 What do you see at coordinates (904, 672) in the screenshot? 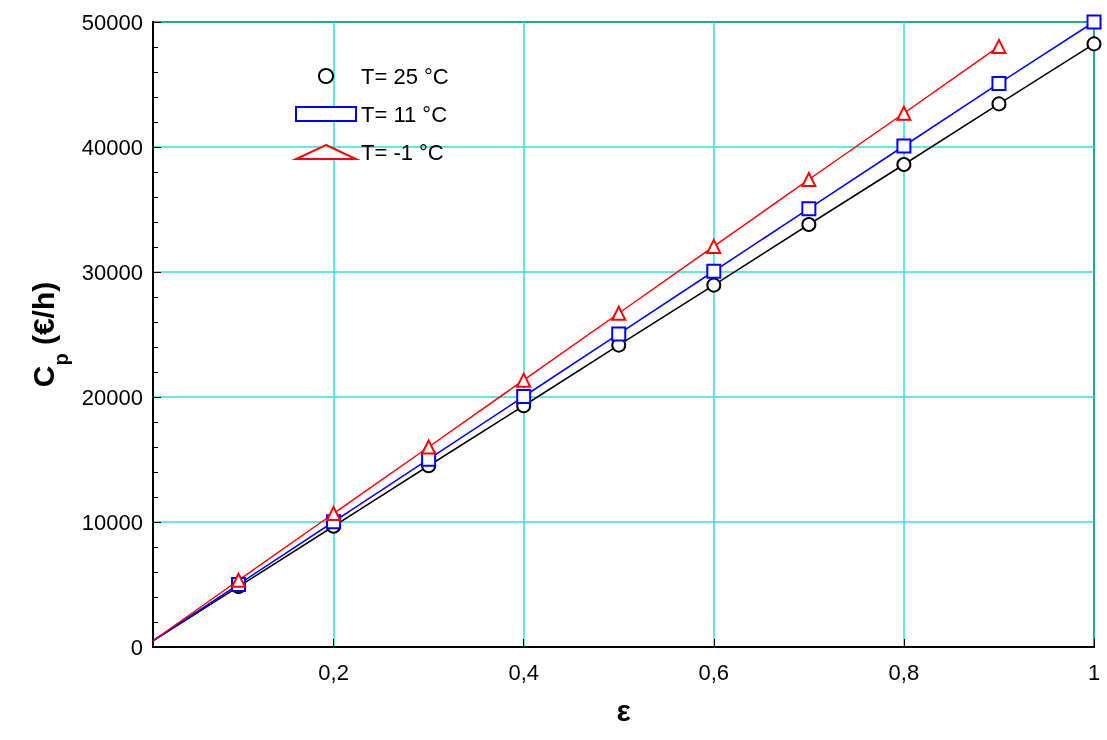
I see `x-tick-label: 0,8` at bounding box center [904, 672].